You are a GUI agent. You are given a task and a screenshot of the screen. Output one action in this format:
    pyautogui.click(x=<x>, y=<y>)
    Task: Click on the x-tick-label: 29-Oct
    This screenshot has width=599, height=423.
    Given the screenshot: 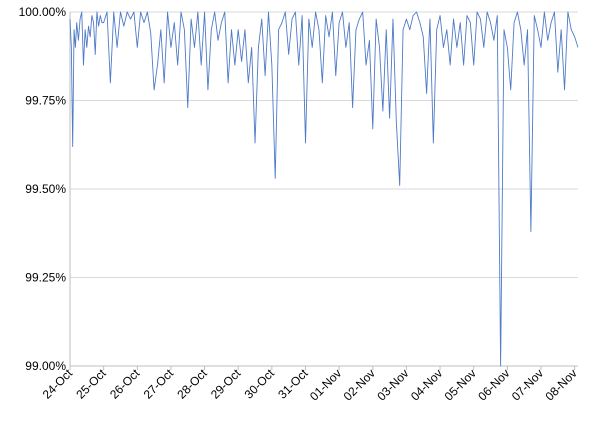 What is the action you would take?
    pyautogui.click(x=226, y=384)
    